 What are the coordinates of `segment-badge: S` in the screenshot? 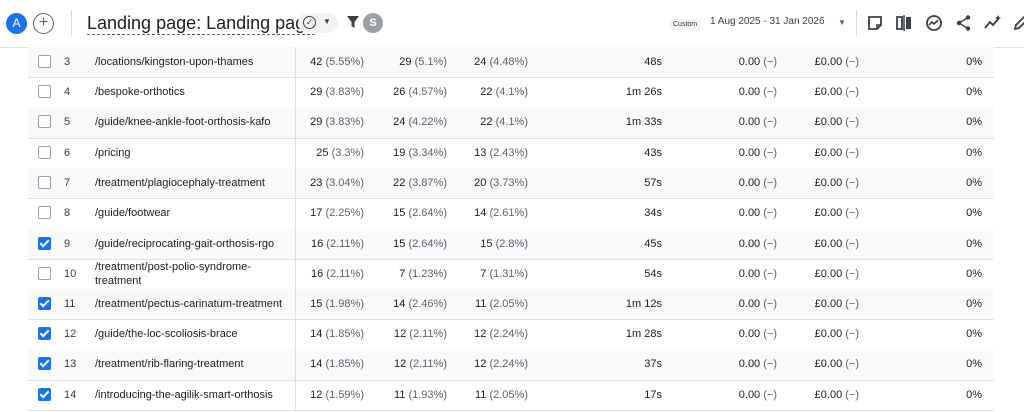 It's located at (373, 23).